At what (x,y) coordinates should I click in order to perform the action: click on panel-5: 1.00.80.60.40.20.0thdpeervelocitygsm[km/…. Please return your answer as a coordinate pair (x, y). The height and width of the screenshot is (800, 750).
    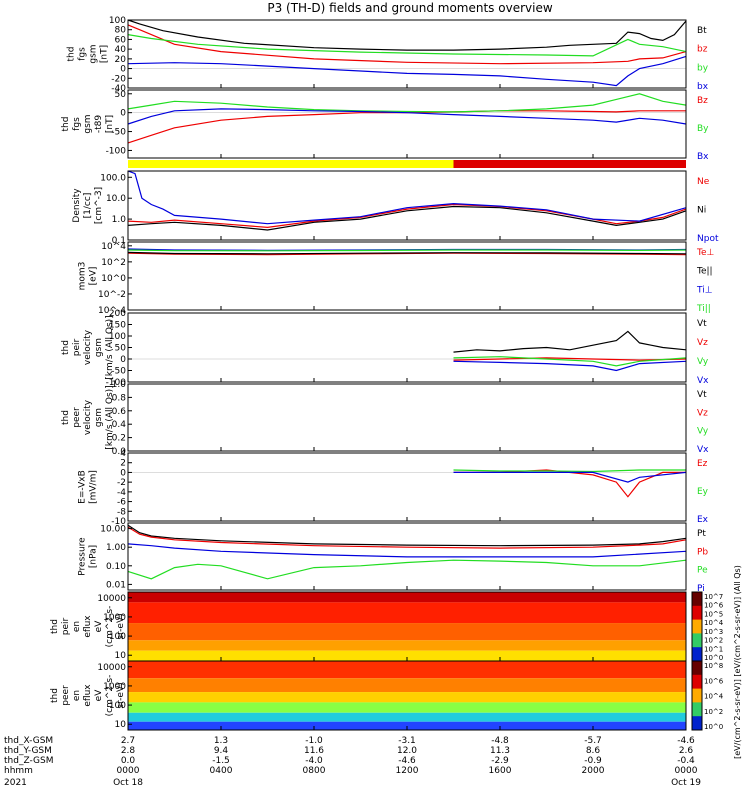
    Looking at the image, I should click on (385, 418).